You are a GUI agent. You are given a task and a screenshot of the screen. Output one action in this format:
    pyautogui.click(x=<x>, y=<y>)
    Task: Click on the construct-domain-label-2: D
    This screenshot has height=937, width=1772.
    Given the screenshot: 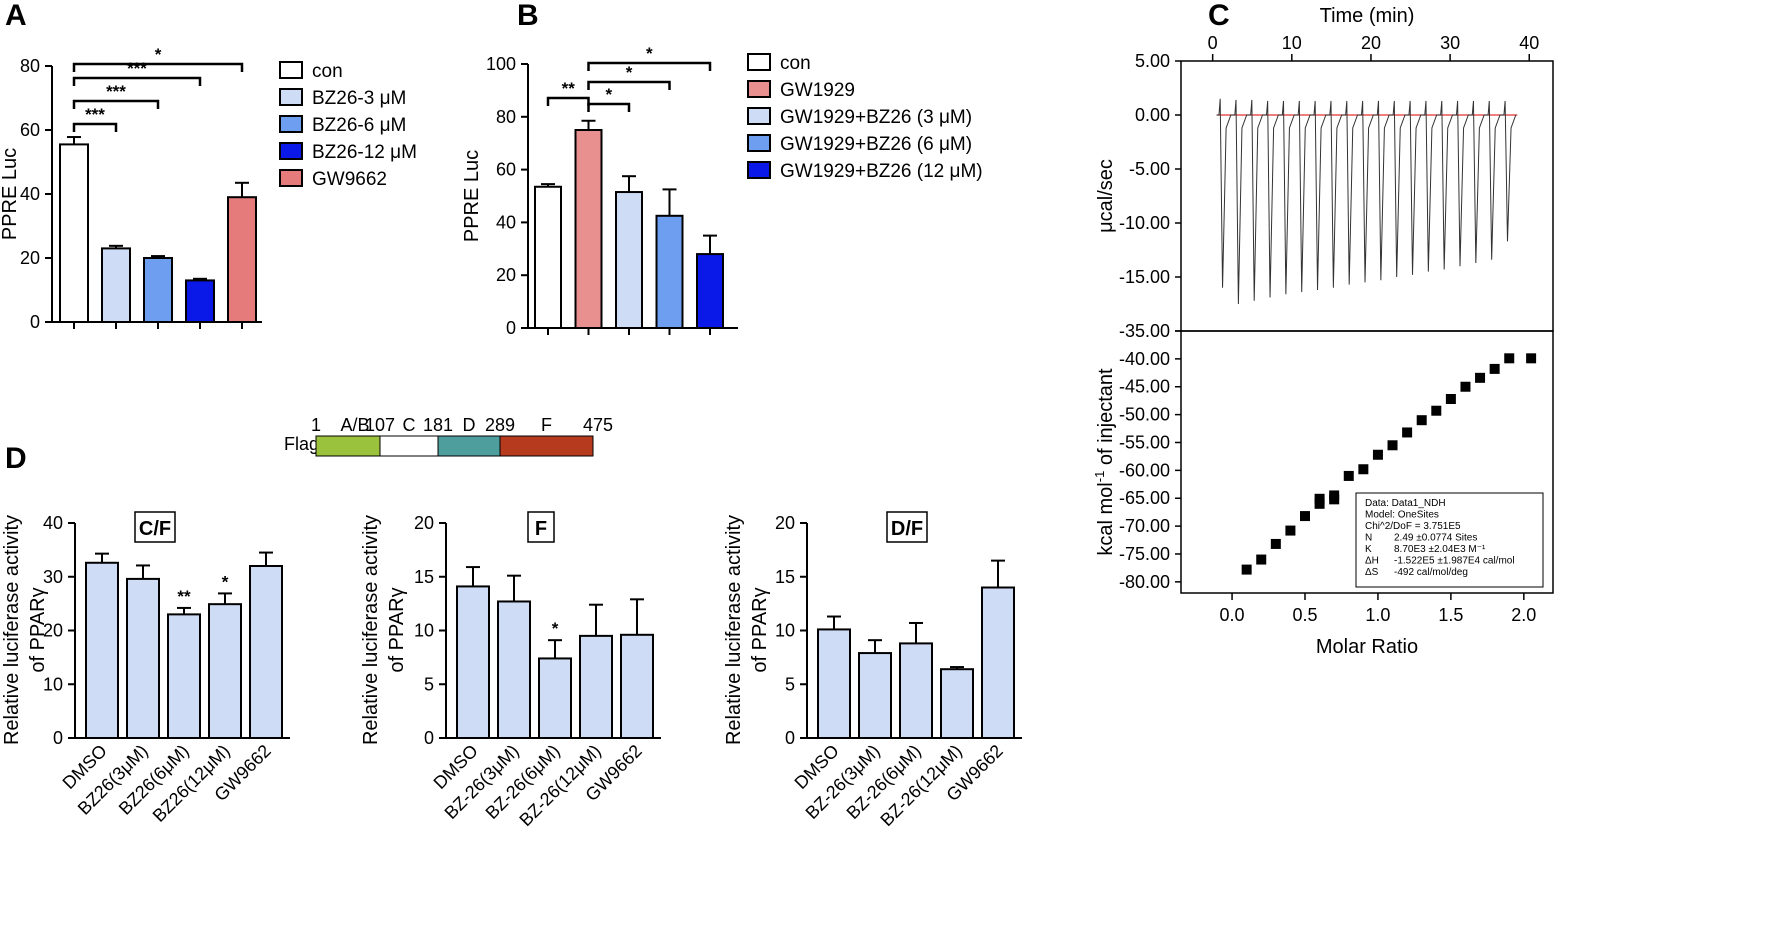 What is the action you would take?
    pyautogui.click(x=469, y=425)
    